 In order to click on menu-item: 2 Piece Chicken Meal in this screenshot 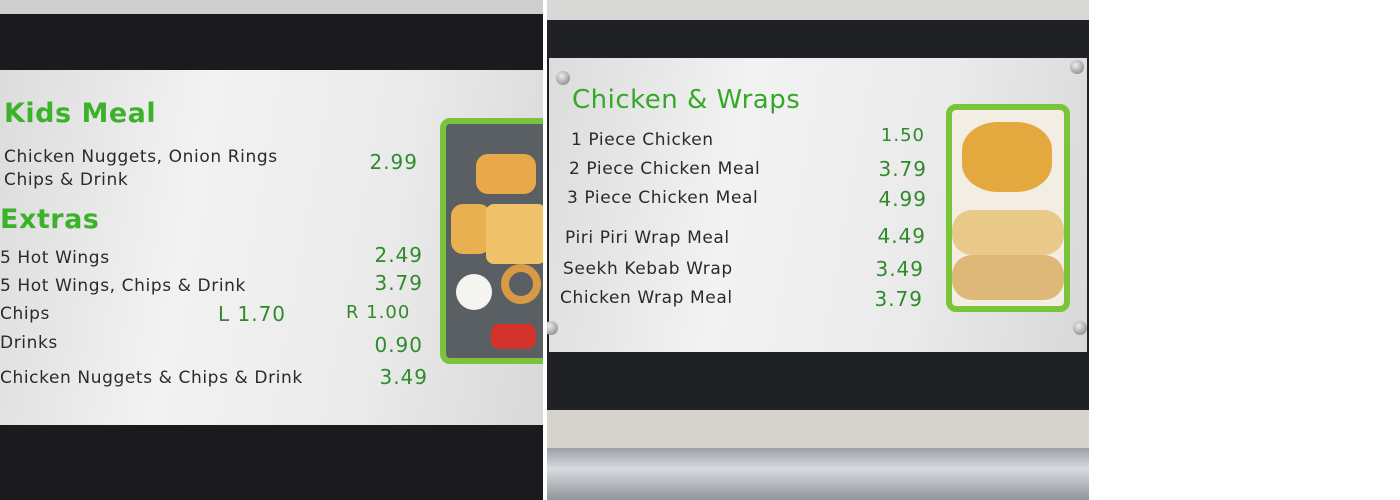, I will do `click(665, 169)`.